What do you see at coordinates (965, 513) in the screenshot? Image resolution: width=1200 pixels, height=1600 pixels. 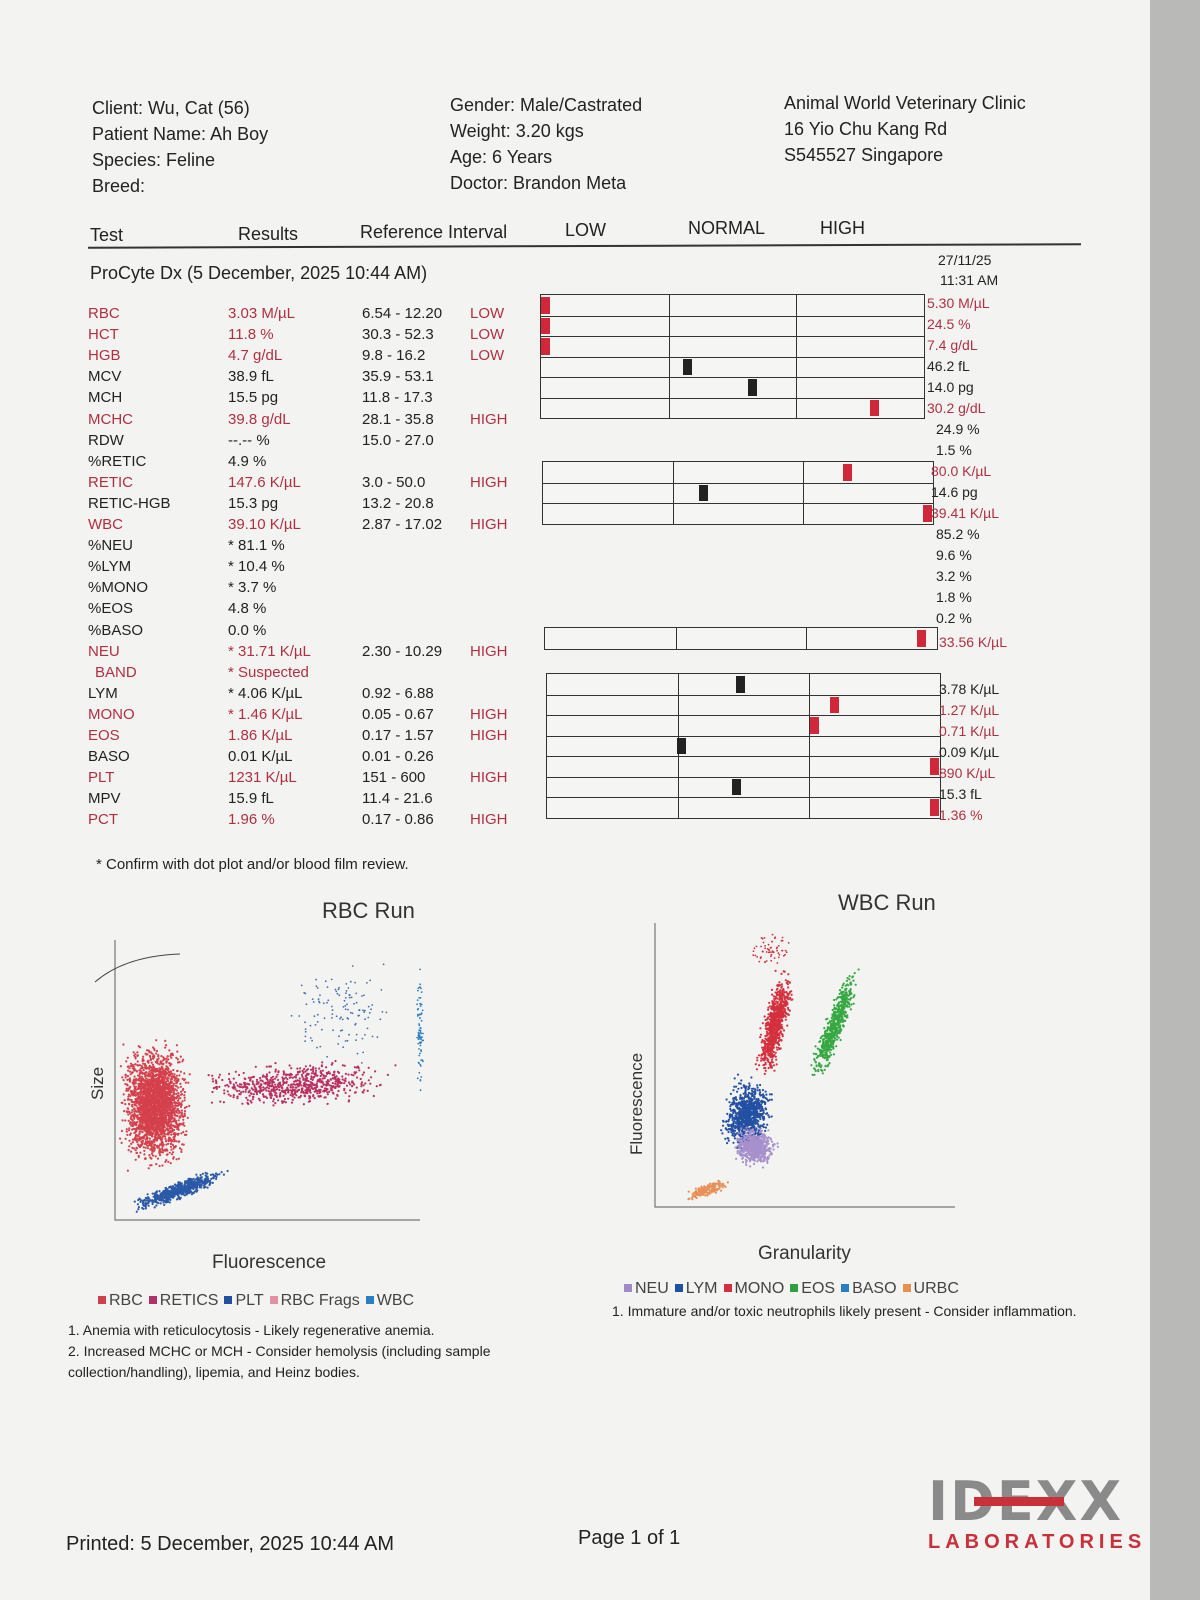 I see `previous-value: 39.41 K/µL` at bounding box center [965, 513].